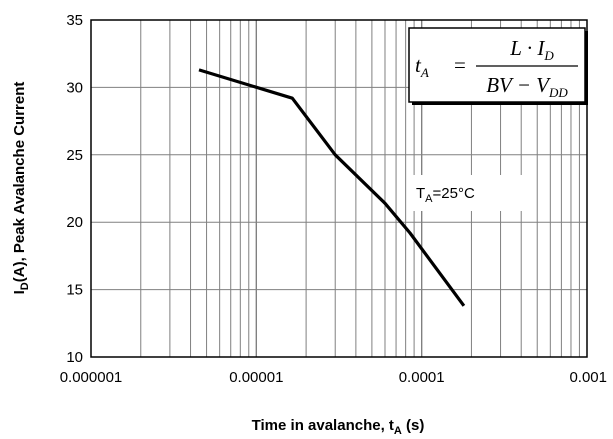 The height and width of the screenshot is (439, 613). I want to click on temperature-annotation: TA=25°C, so click(445, 195).